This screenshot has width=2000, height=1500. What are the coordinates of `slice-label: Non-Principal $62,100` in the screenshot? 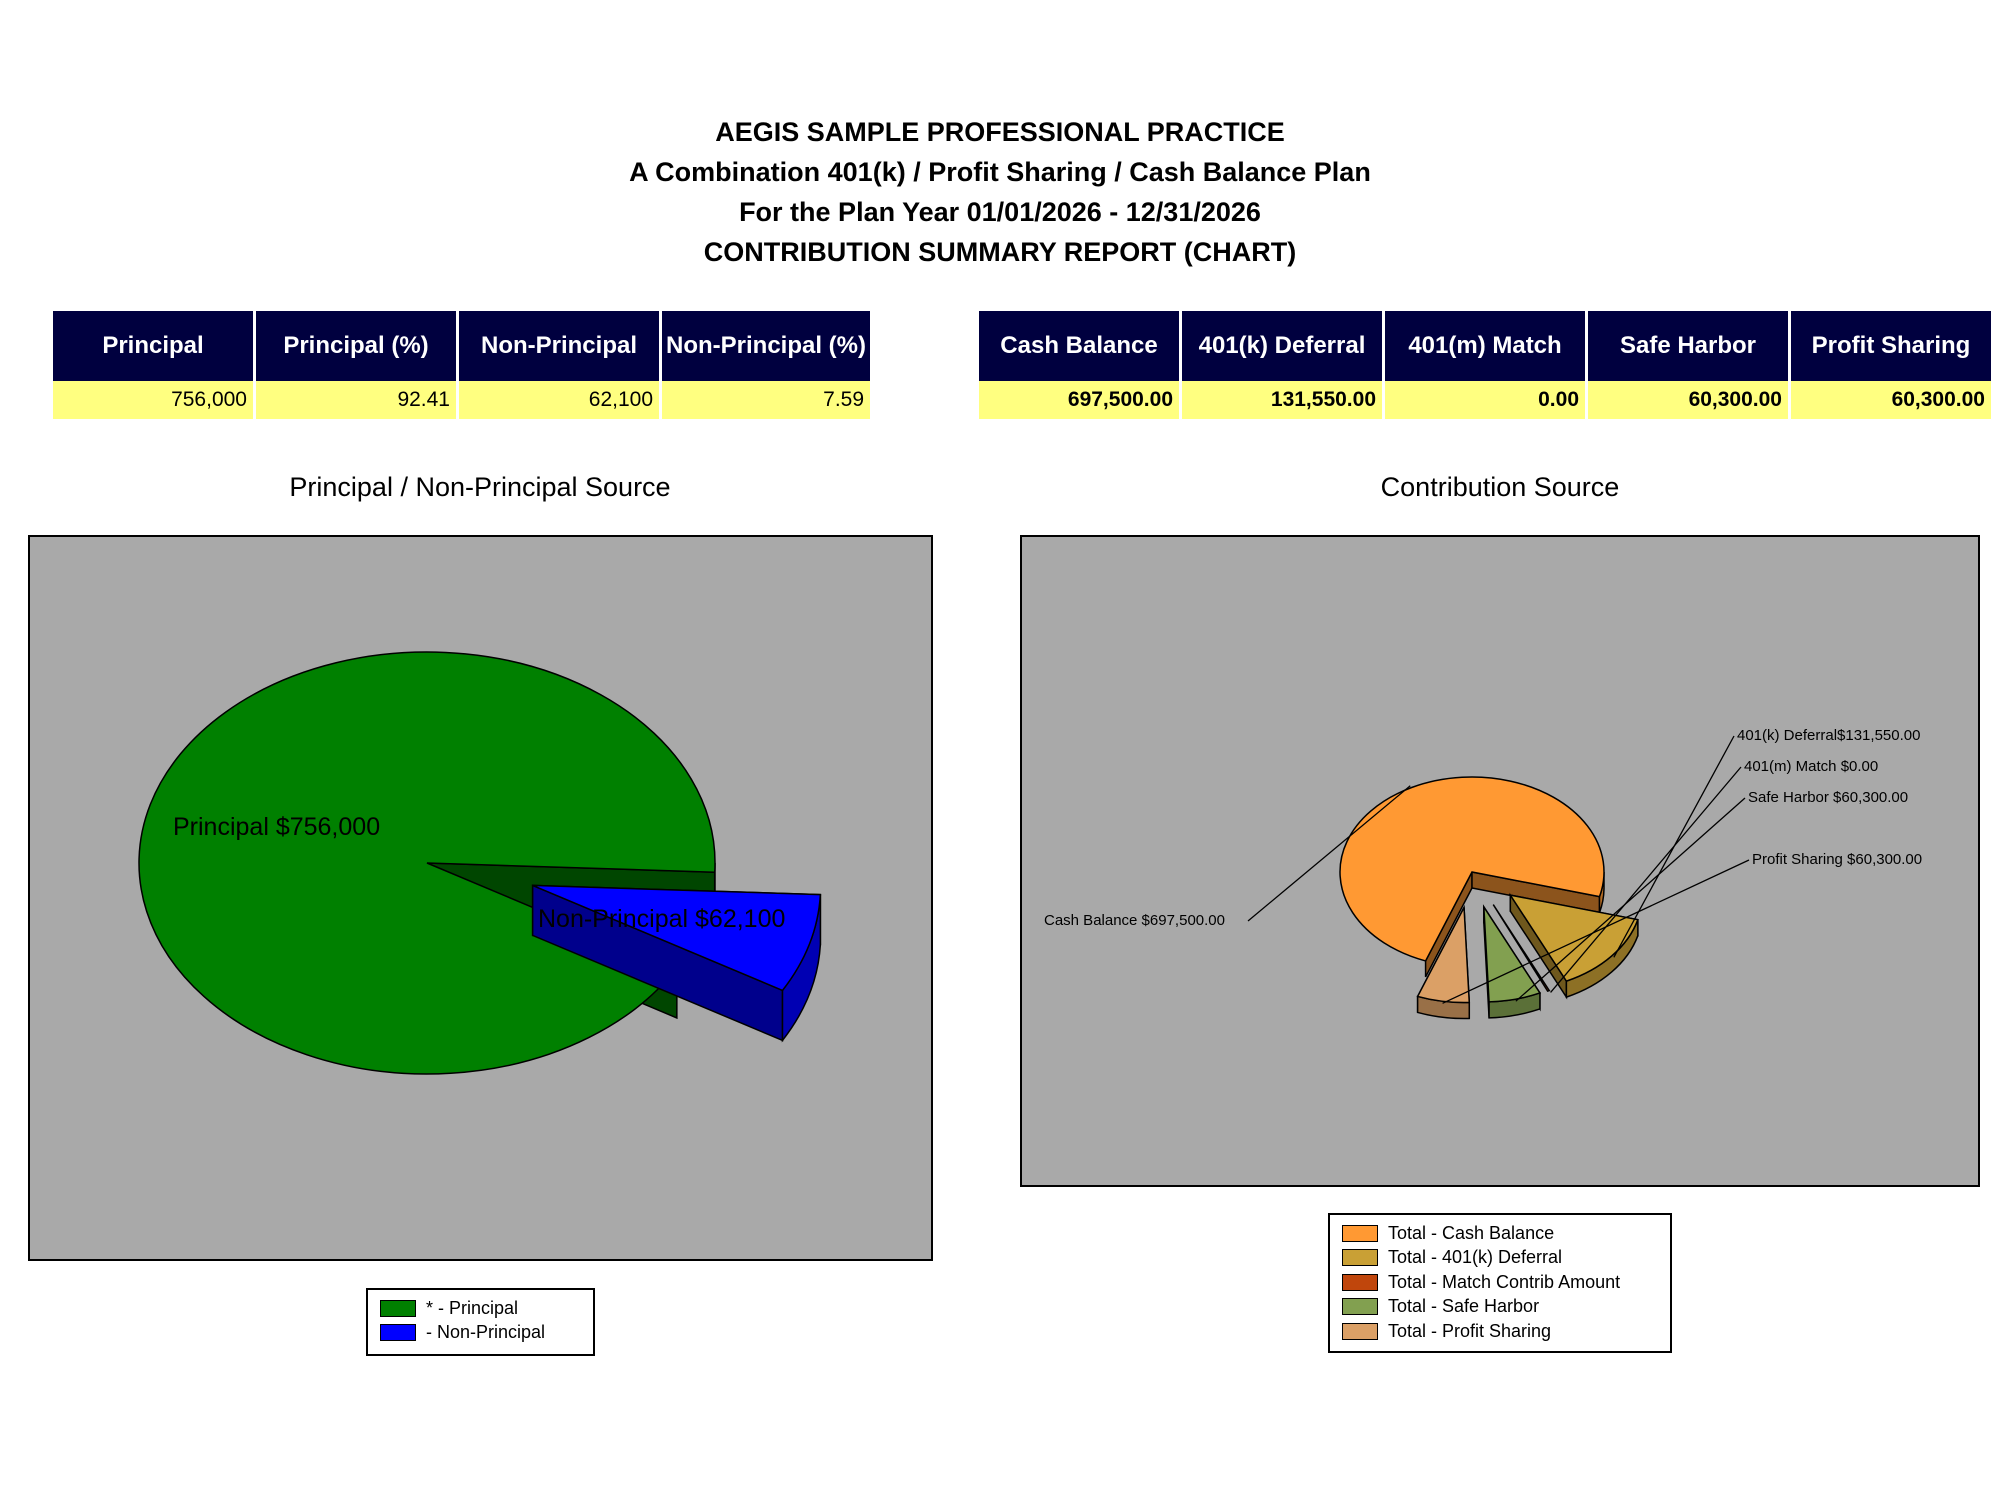 It's located at (661, 919).